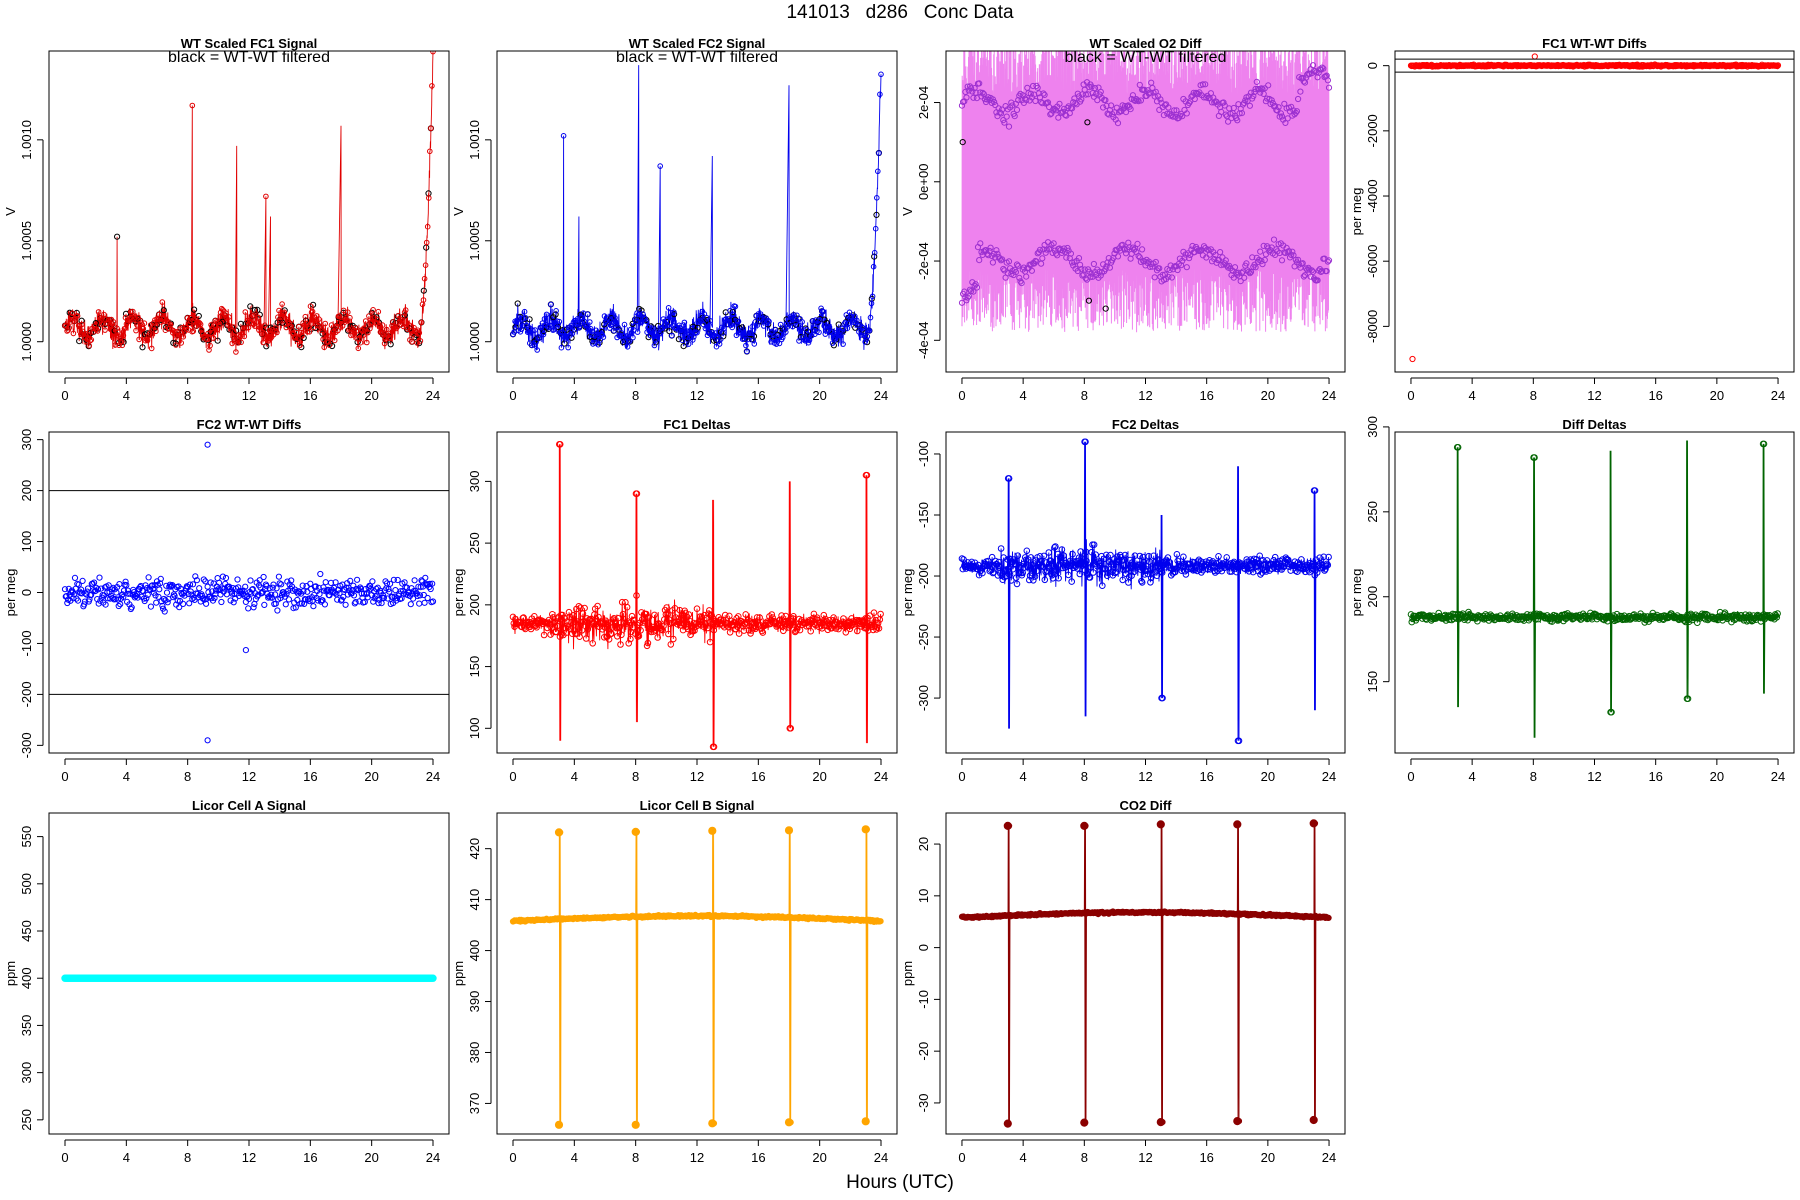 This screenshot has height=1200, width=1800. What do you see at coordinates (697, 595) in the screenshot?
I see `series-line` at bounding box center [697, 595].